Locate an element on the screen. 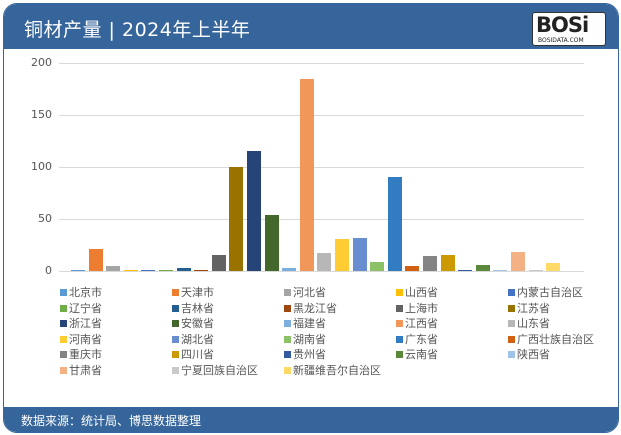 Image resolution: width=621 pixels, height=435 pixels. y-tick-label: 150 is located at coordinates (41, 114).